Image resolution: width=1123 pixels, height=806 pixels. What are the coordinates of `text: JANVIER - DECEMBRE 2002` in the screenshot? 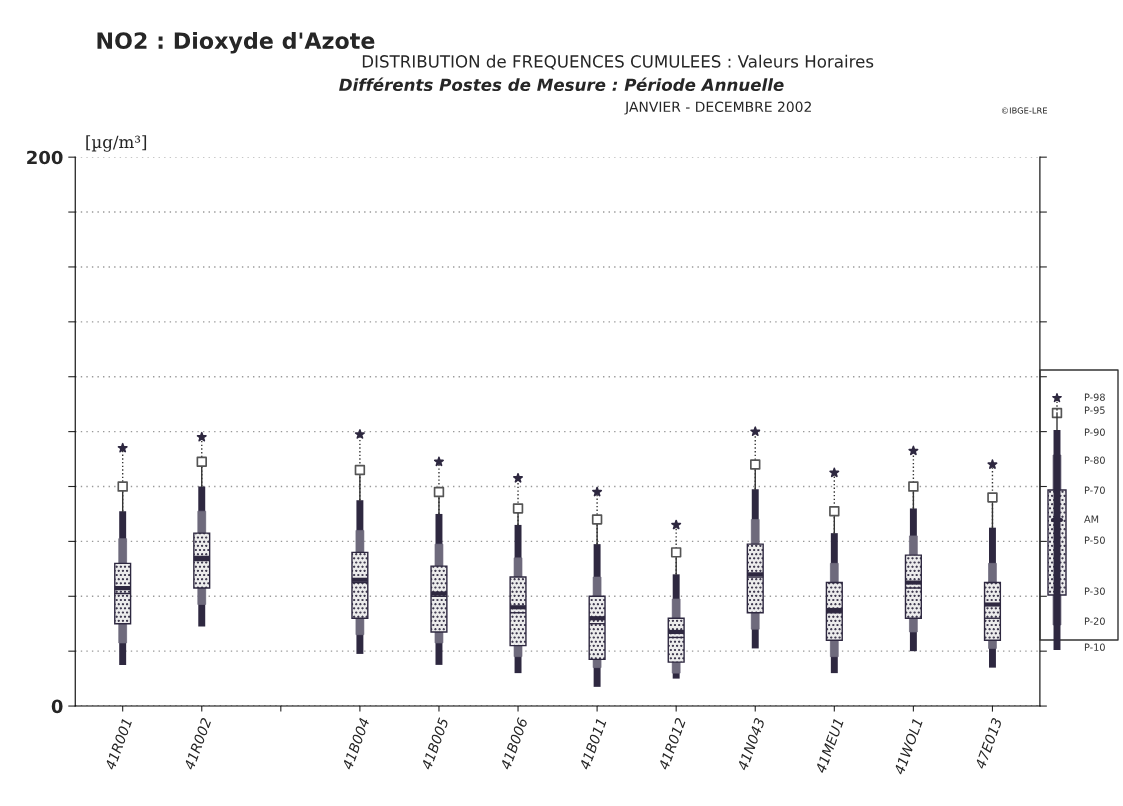 It's located at (717, 108).